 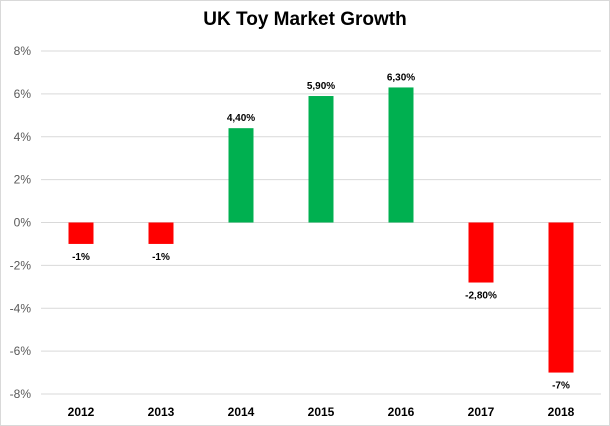 What do you see at coordinates (23, 94) in the screenshot?
I see `y-tick-label: 6%` at bounding box center [23, 94].